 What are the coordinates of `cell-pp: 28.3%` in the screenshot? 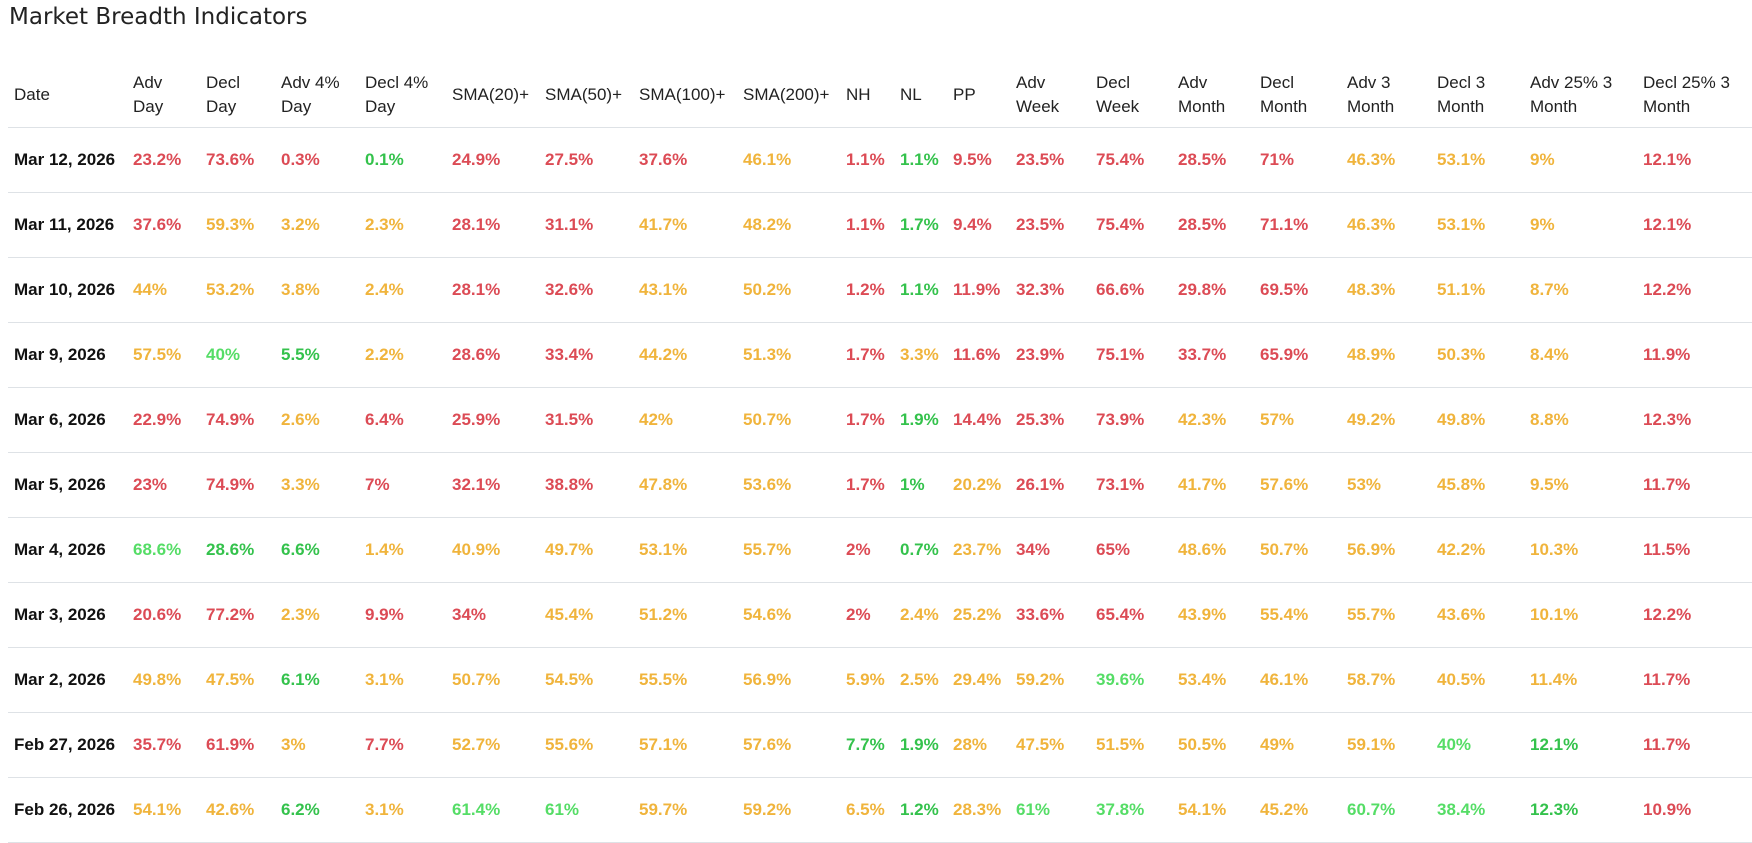 It's located at (978, 810).